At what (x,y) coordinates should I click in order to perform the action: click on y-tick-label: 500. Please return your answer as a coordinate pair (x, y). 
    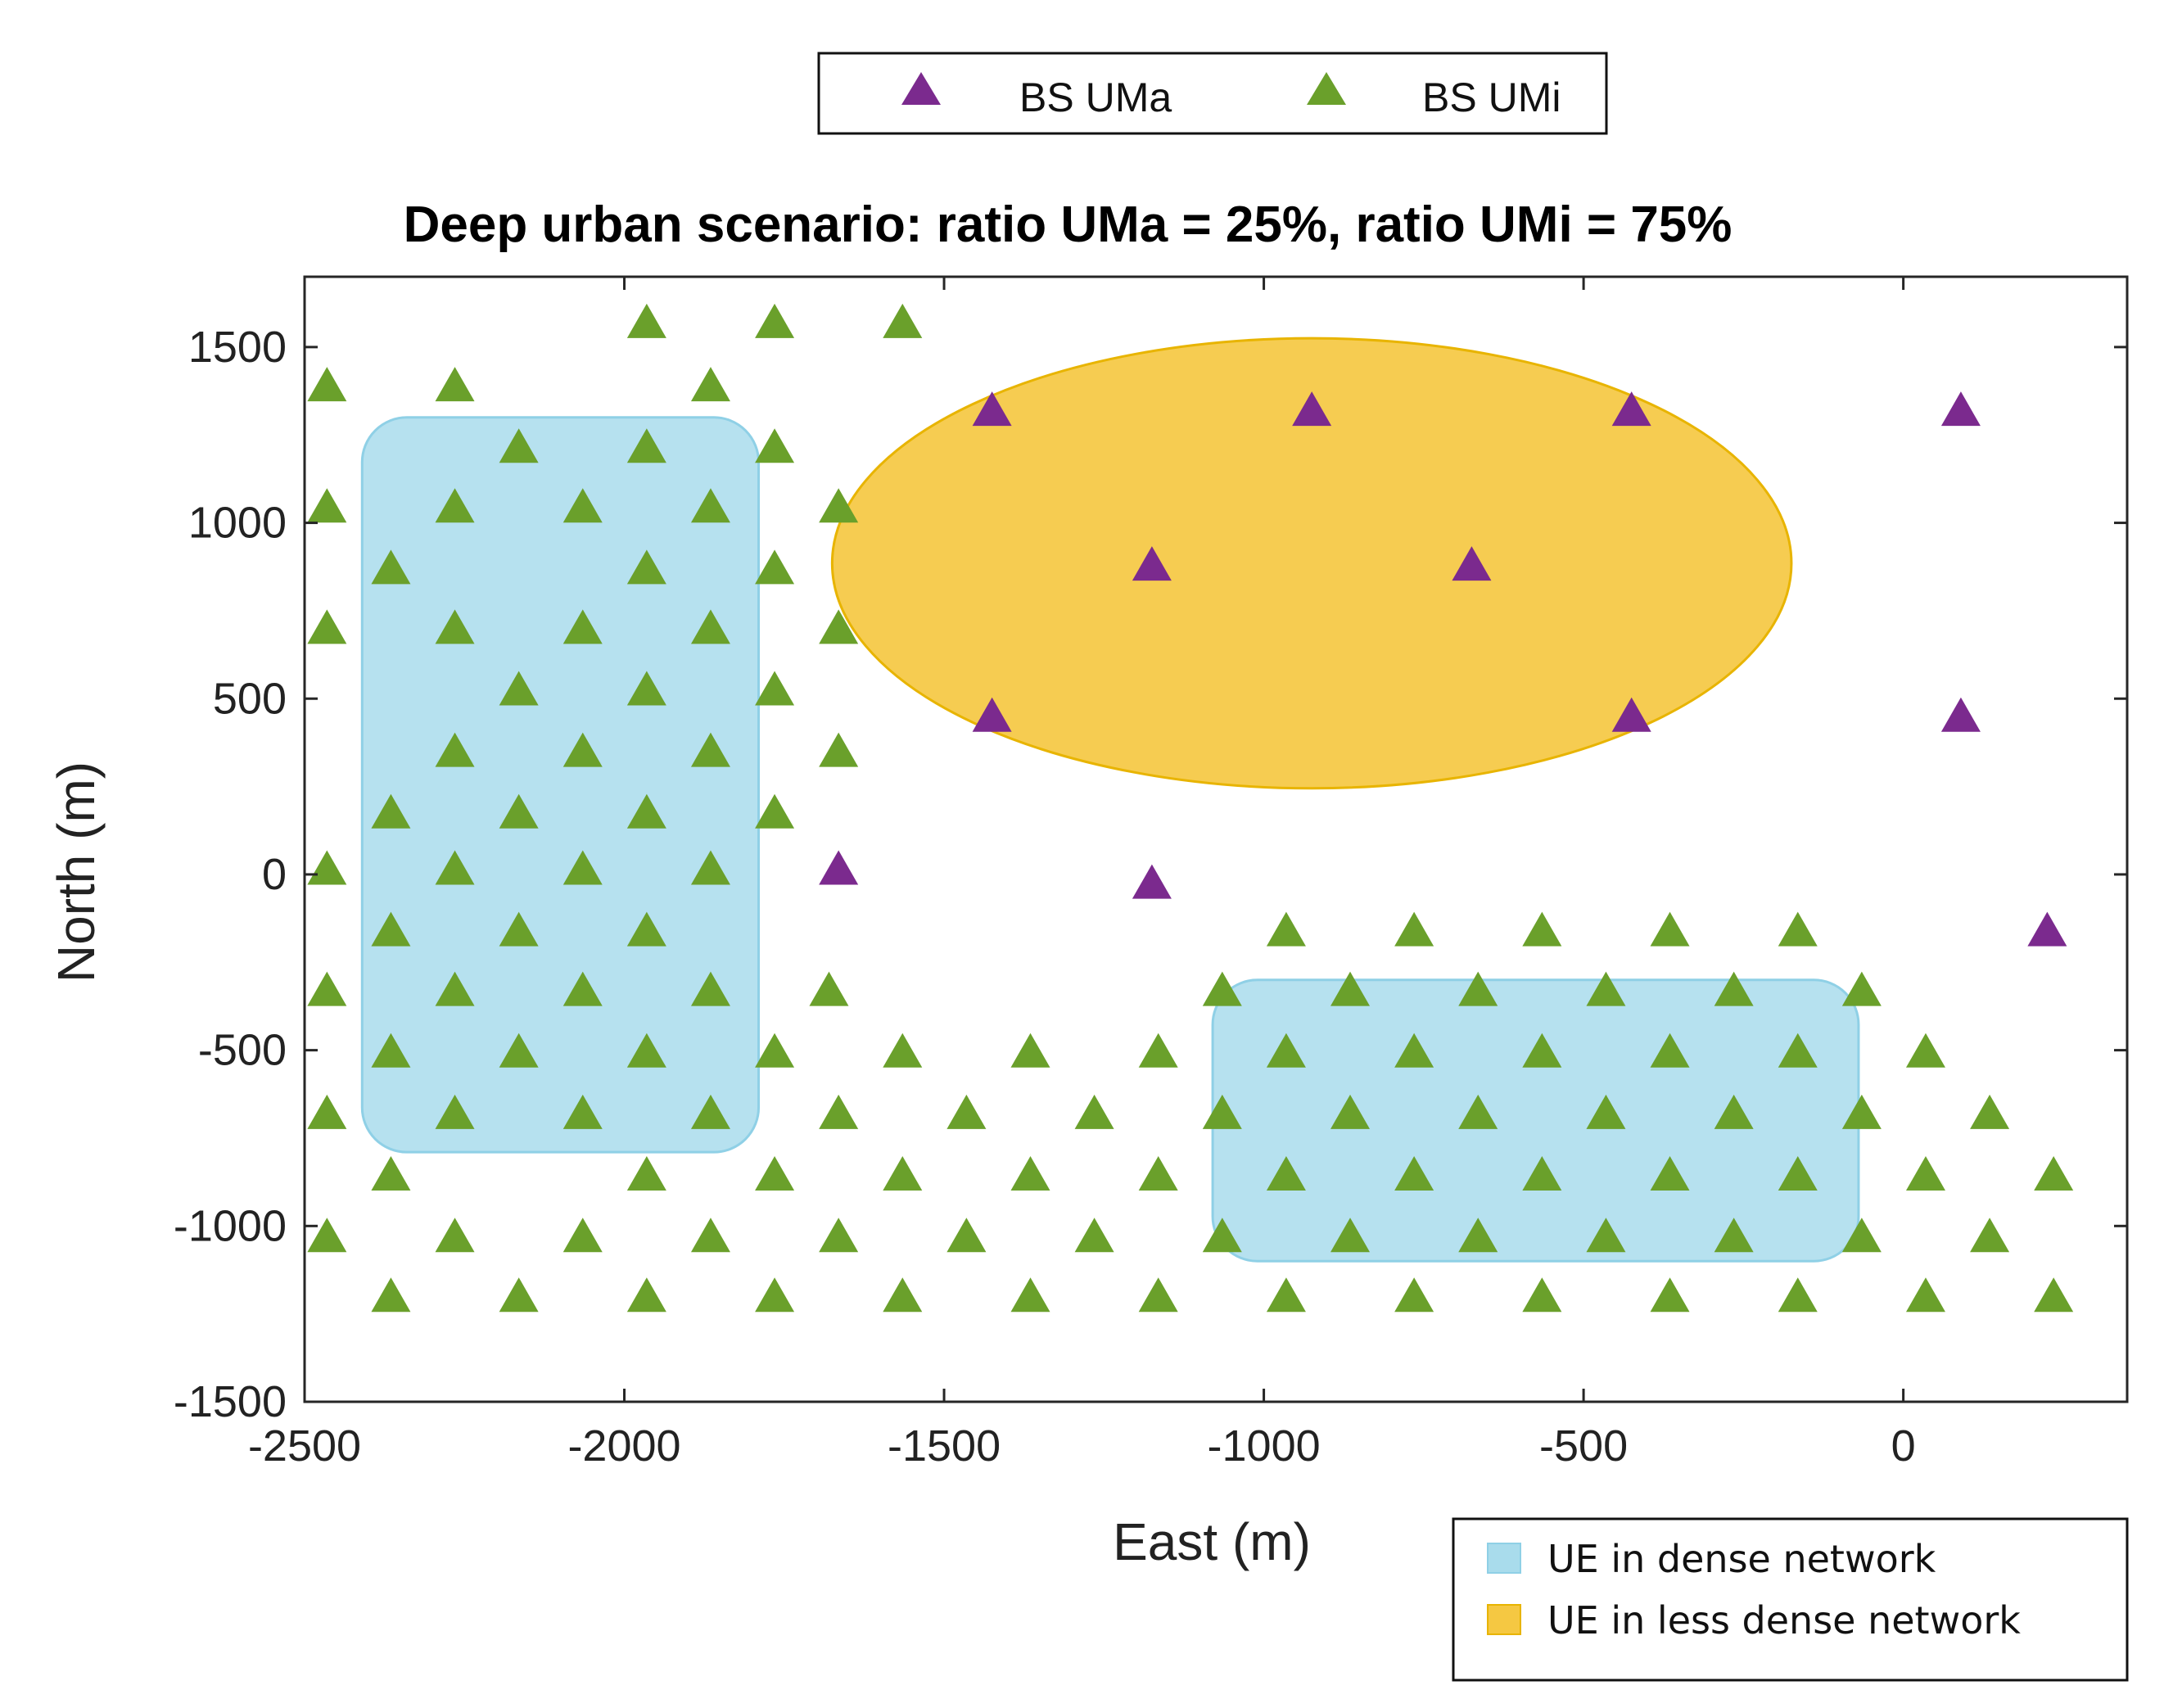
    Looking at the image, I should click on (250, 698).